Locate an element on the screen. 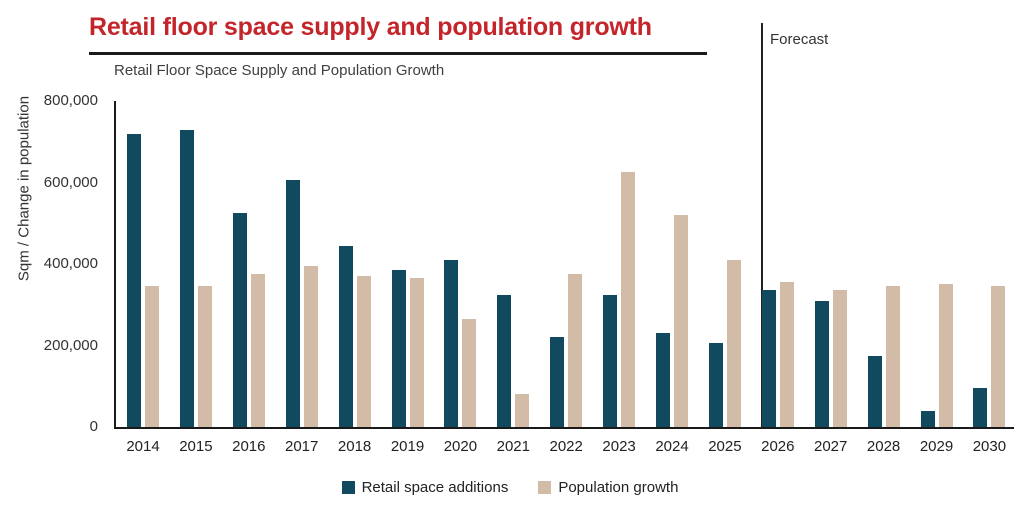  bar-retail-space-2025 is located at coordinates (715, 385).